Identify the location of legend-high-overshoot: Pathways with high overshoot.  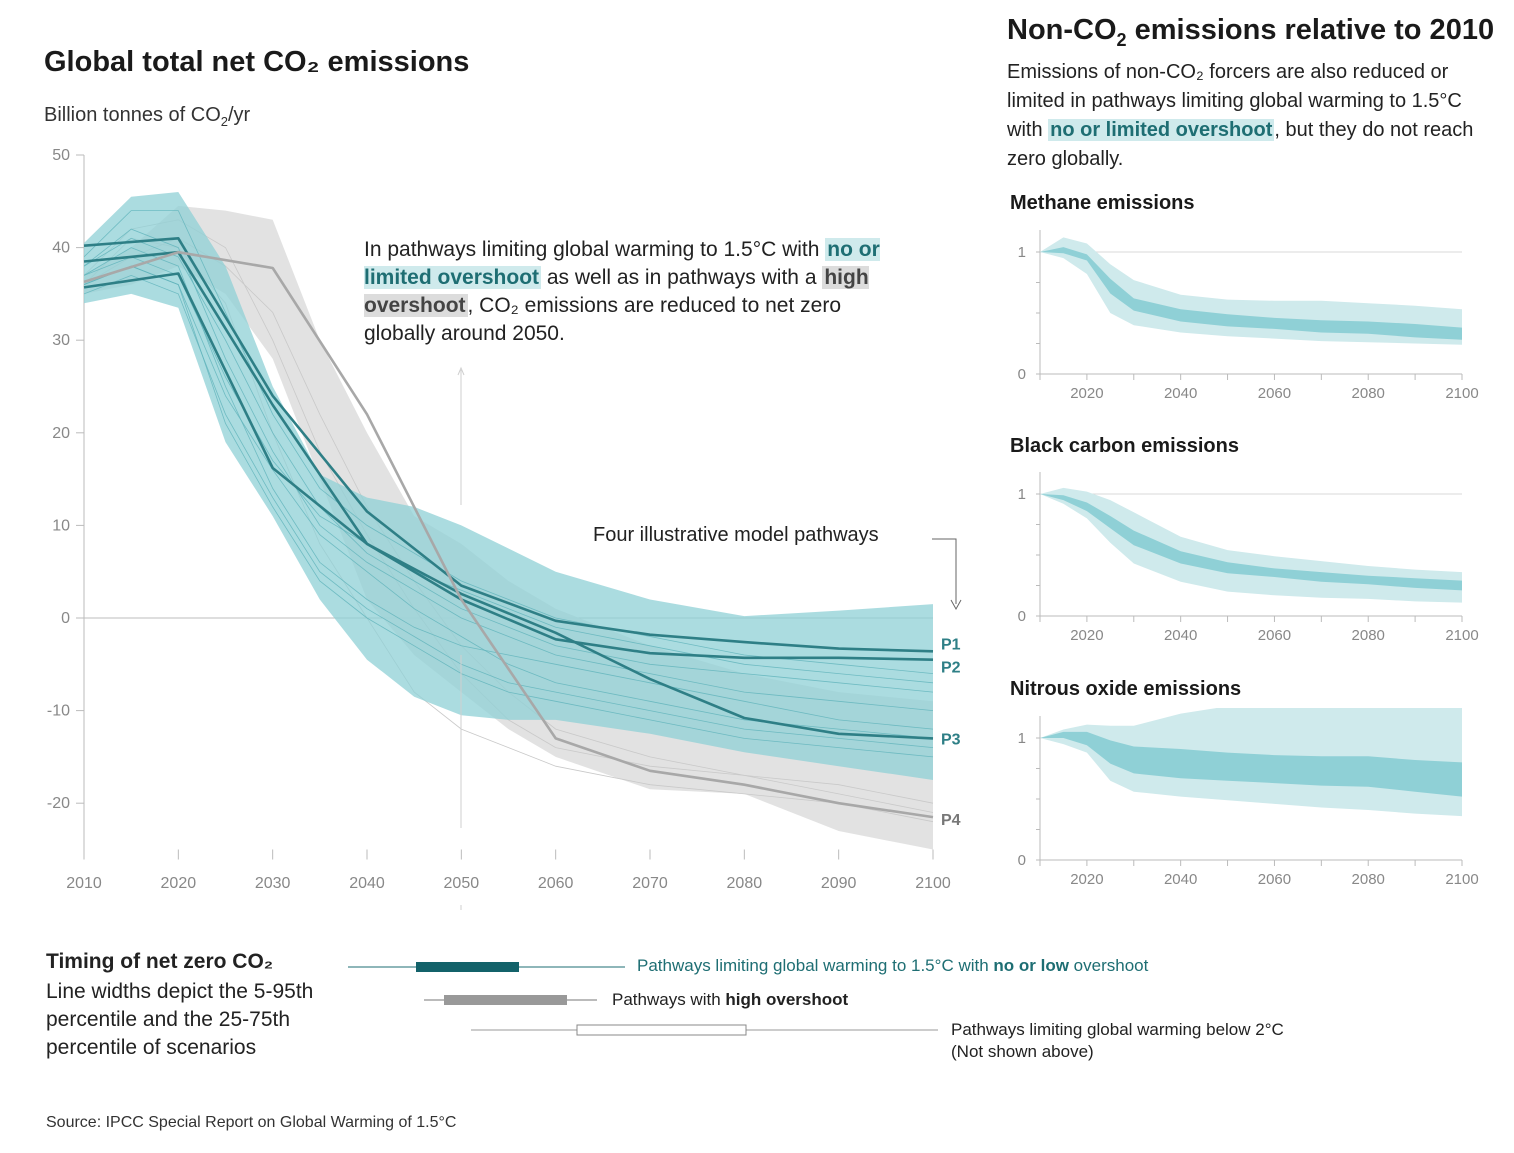
(730, 1000).